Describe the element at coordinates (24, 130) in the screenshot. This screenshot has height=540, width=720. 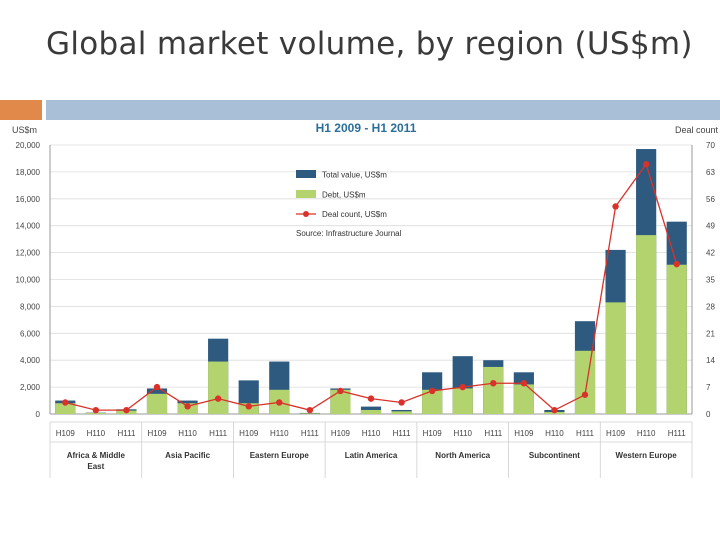
I see `y-axis-label: US$m` at that location.